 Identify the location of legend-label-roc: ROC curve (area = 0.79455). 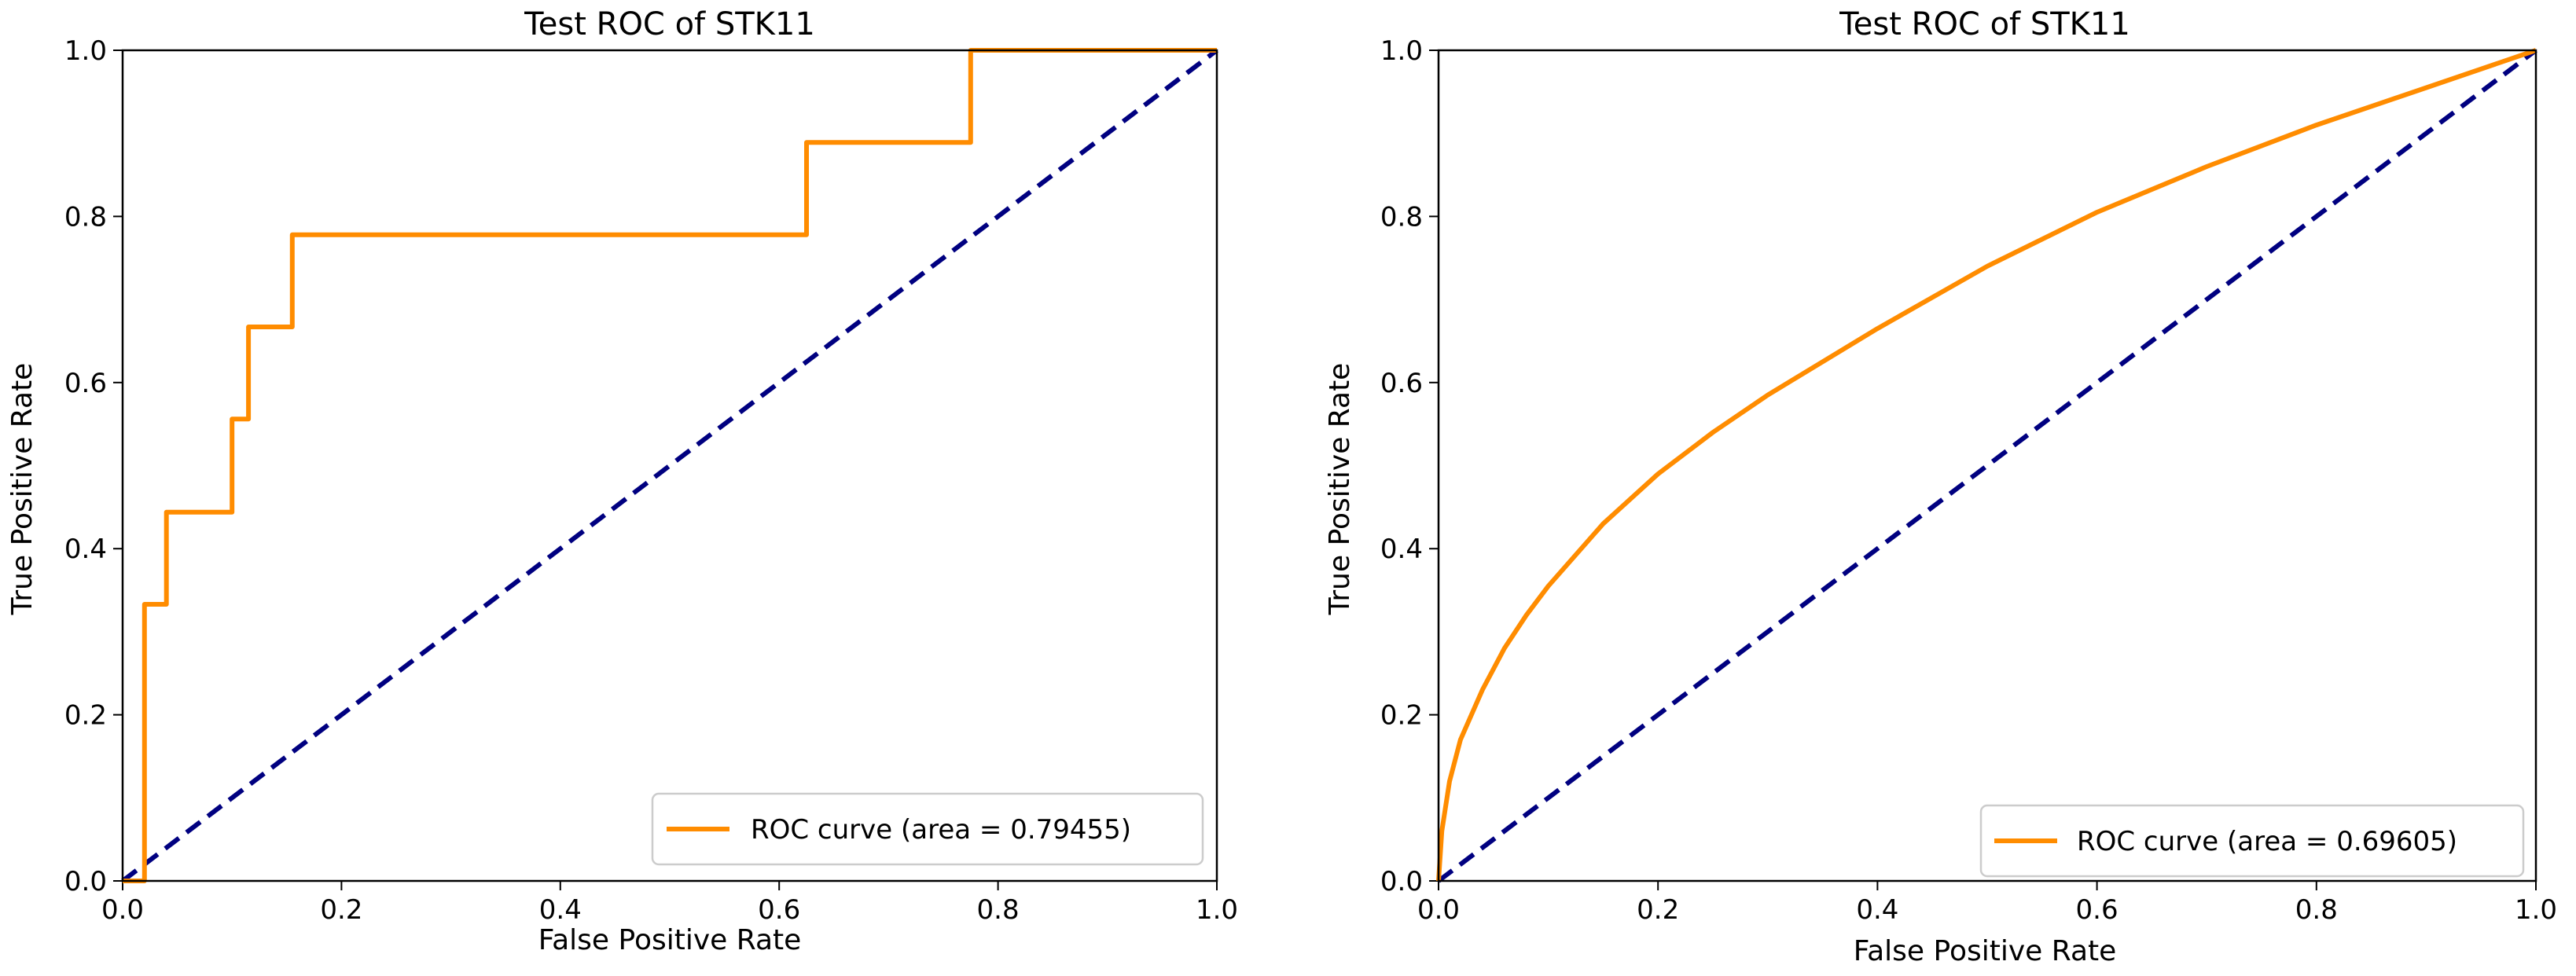
(941, 830).